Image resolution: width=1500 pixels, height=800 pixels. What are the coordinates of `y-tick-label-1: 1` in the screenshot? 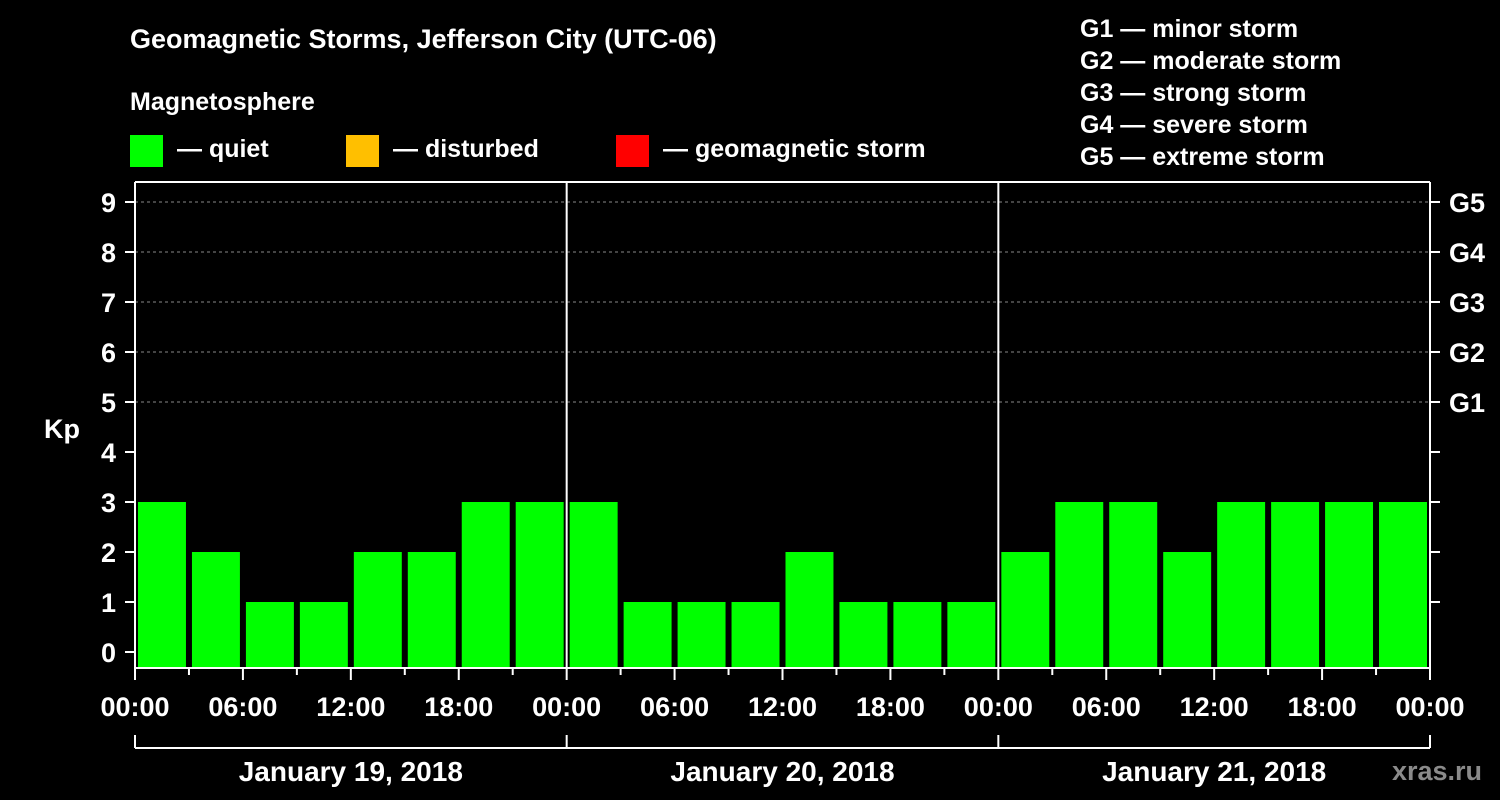 It's located at (108, 603).